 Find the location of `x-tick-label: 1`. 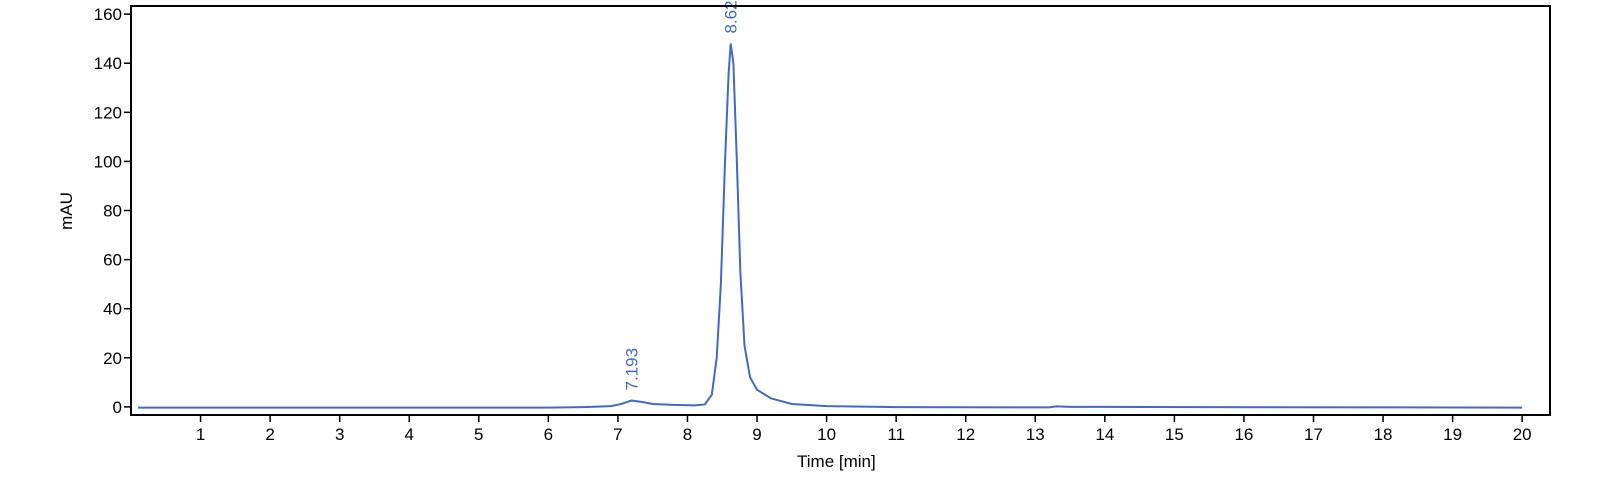

x-tick-label: 1 is located at coordinates (200, 434).